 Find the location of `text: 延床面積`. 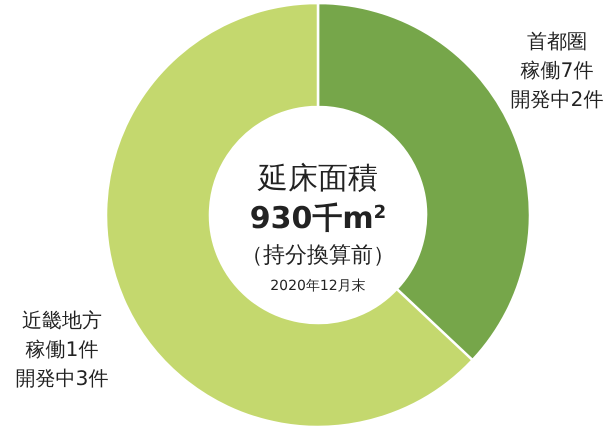

text: 延床面積 is located at coordinates (317, 178).